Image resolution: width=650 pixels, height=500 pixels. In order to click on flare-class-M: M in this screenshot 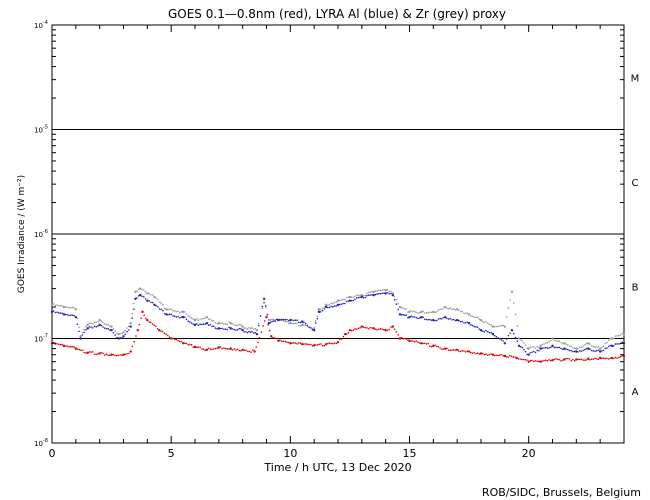, I will do `click(635, 78)`.